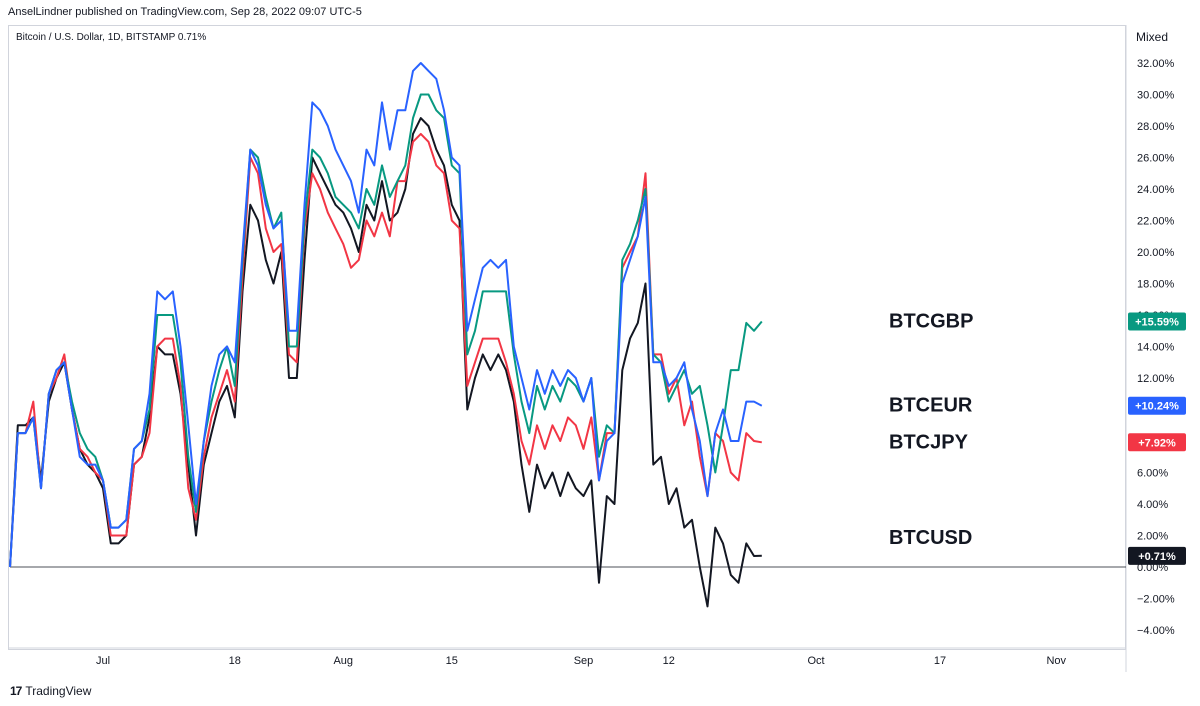  I want to click on value-badge-btcusd, so click(1157, 555).